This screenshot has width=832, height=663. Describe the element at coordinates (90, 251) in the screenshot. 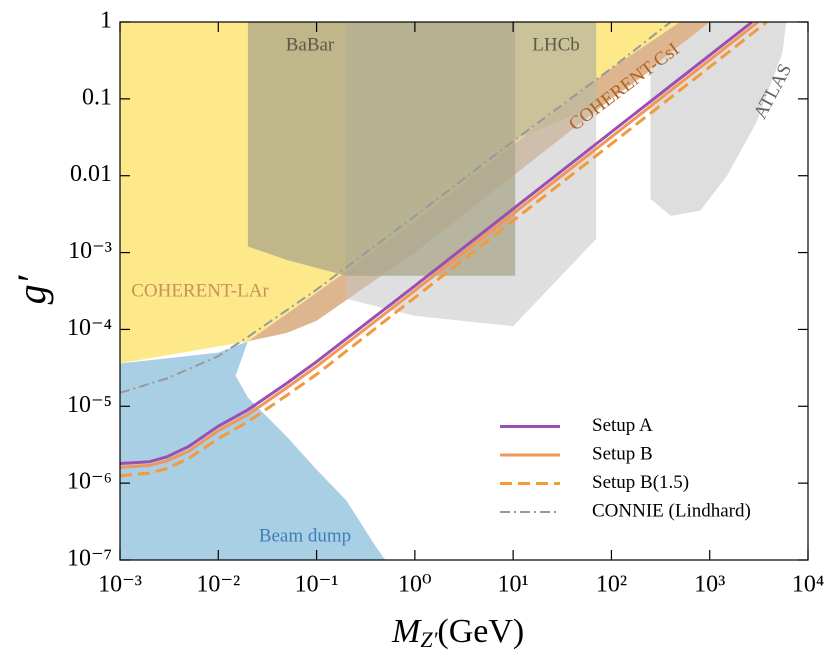

I see `y-tick-label: 10⁻³` at that location.